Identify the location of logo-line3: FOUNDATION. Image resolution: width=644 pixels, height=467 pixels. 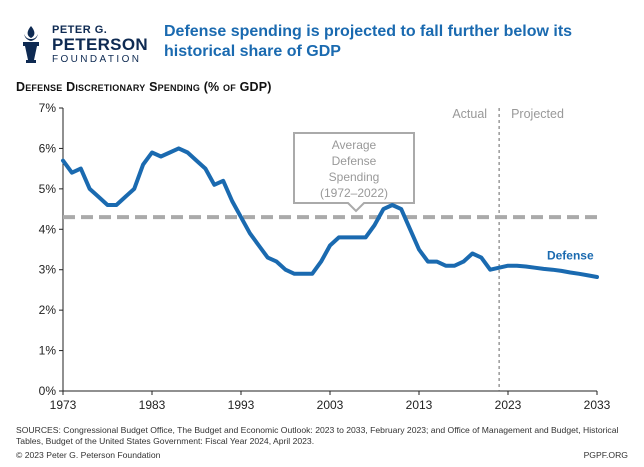
(97, 59).